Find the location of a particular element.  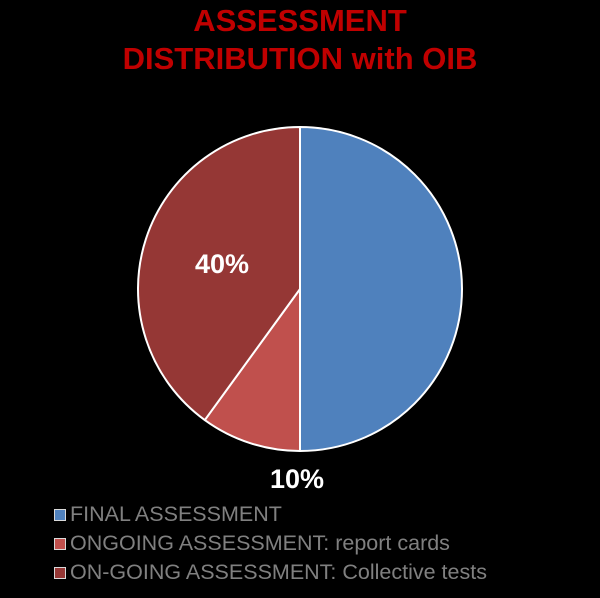

legend-item-final-assessment: FINAL ASSESSMENT is located at coordinates (270, 514).